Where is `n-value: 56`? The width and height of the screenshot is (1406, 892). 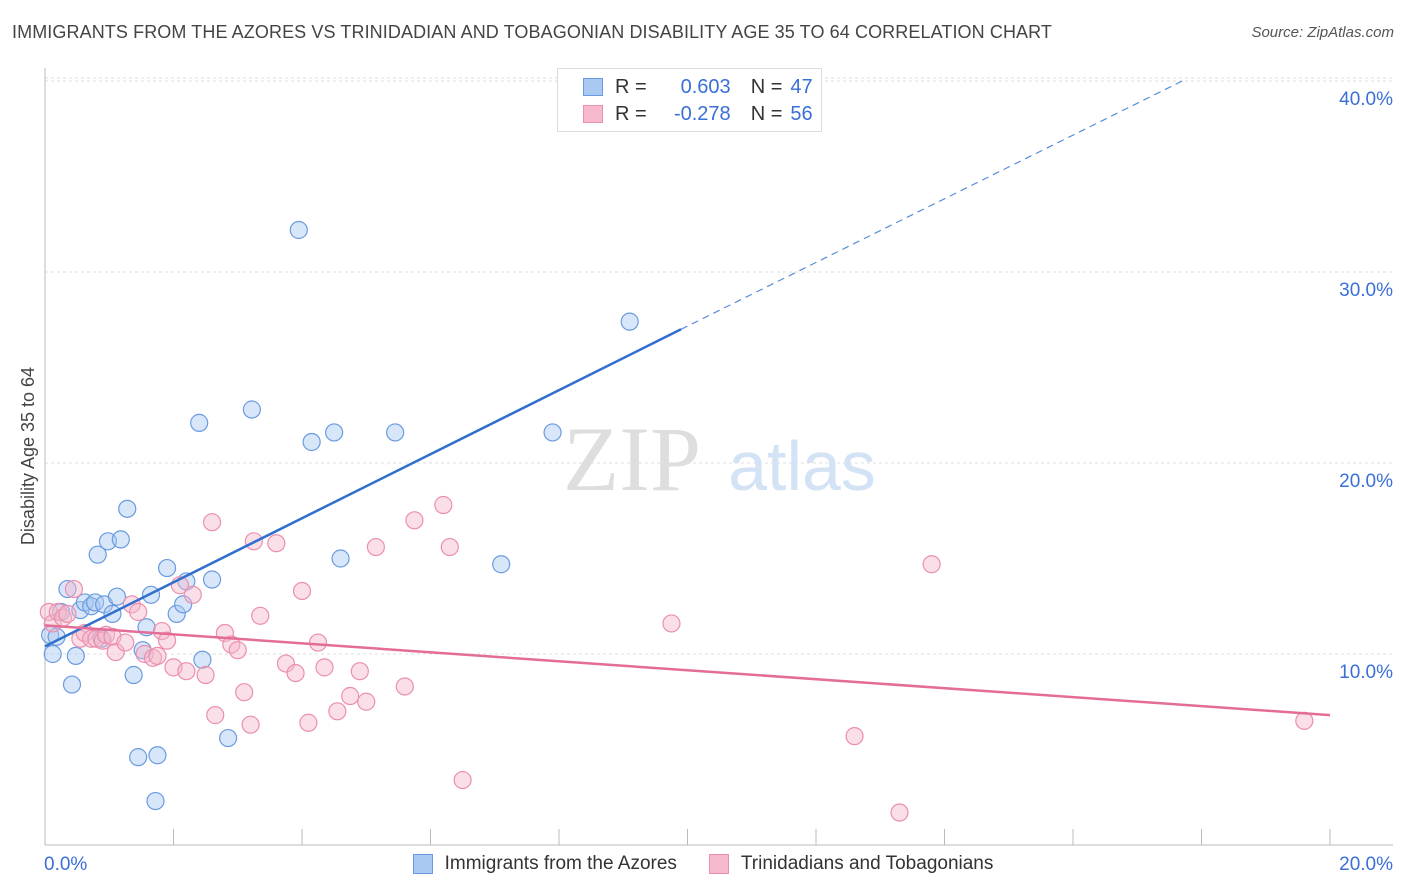
n-value: 56 is located at coordinates (801, 113).